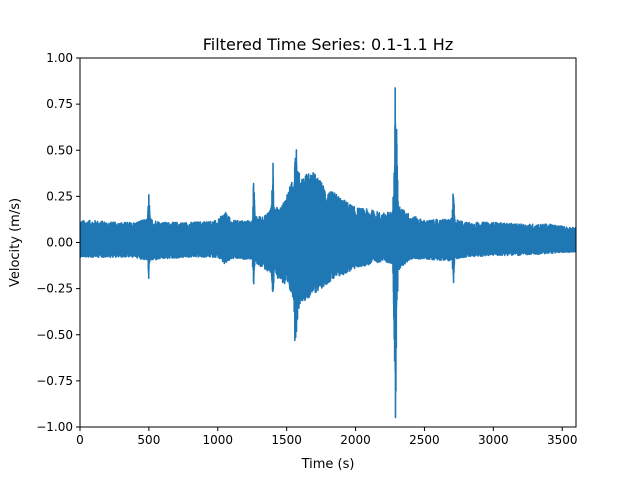 The width and height of the screenshot is (640, 484). Describe the element at coordinates (59, 196) in the screenshot. I see `y-tick-label: 0.25` at that location.